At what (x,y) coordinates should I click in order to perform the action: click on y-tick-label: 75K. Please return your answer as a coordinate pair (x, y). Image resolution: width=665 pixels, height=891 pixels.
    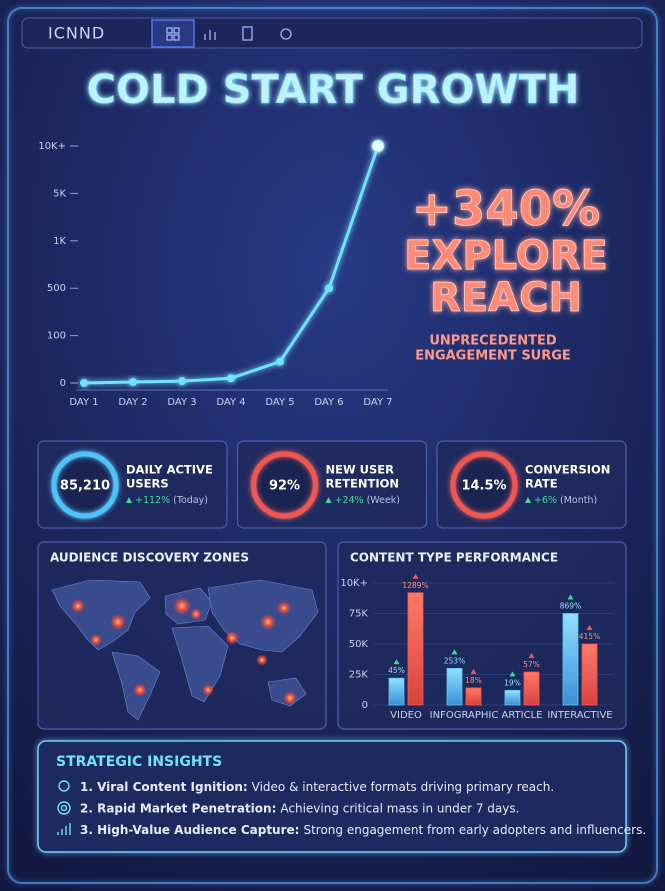
    Looking at the image, I should click on (359, 614).